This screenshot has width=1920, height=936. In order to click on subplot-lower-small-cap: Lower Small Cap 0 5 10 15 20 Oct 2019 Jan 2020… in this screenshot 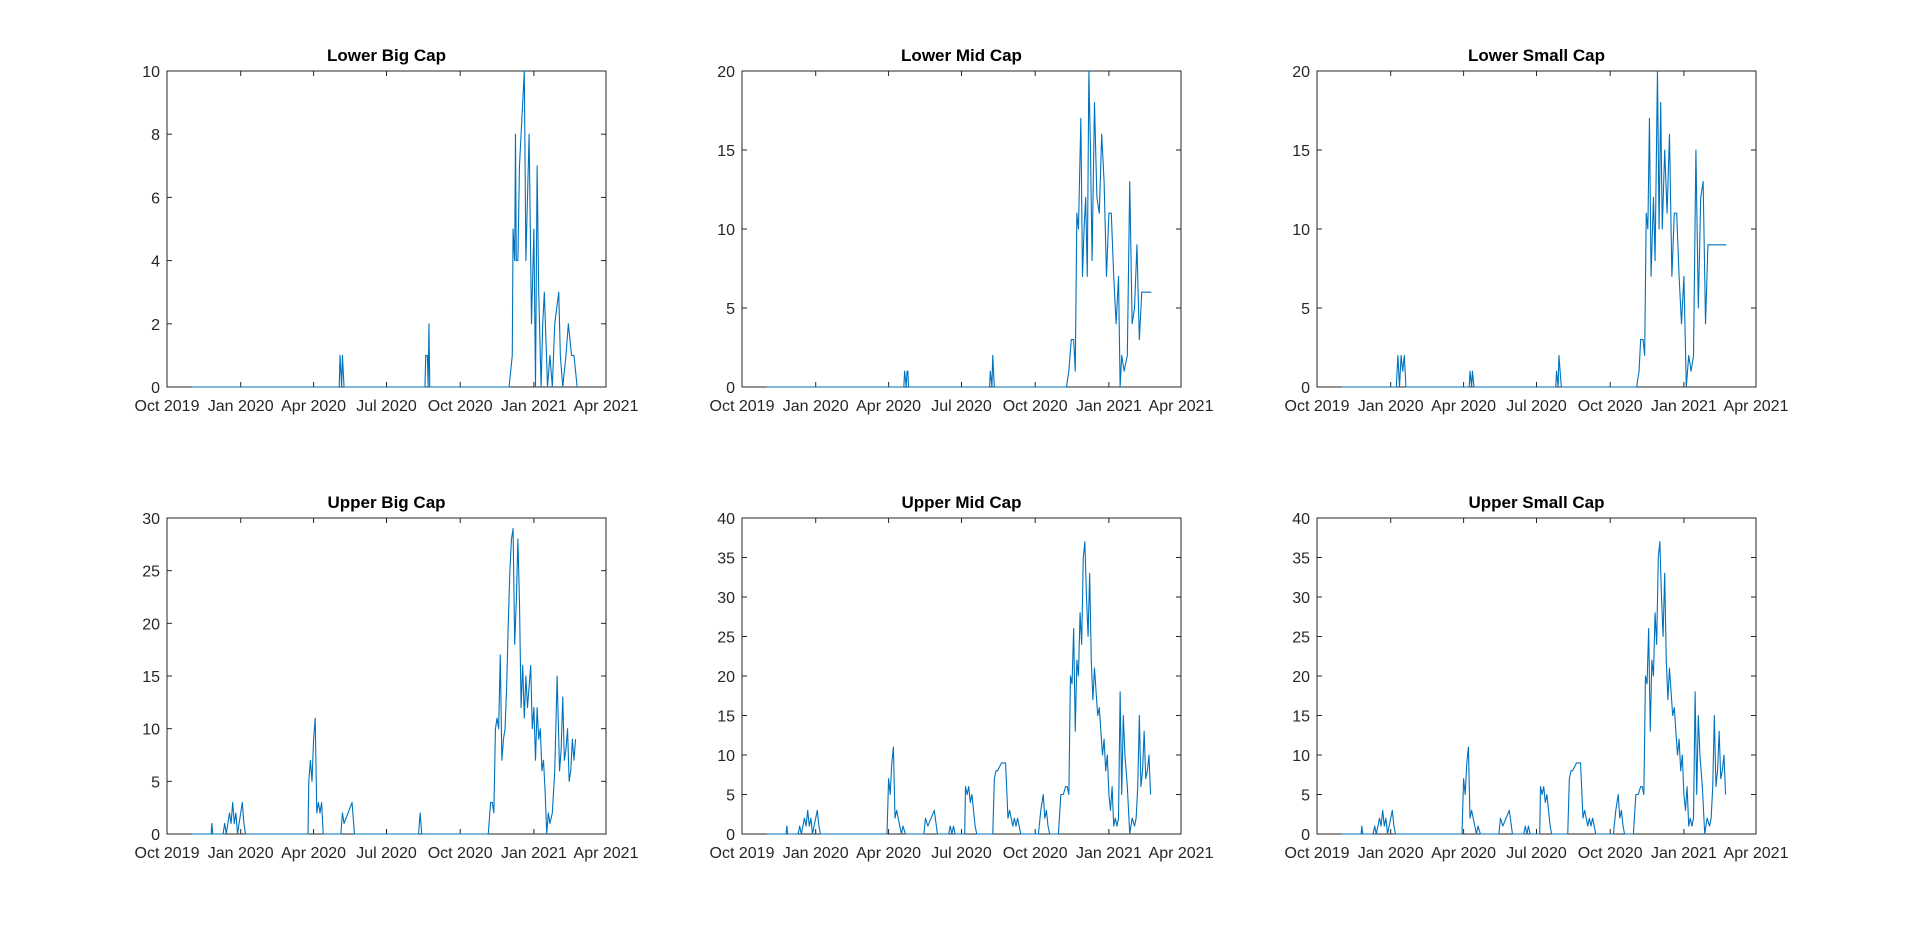, I will do `click(1537, 230)`.